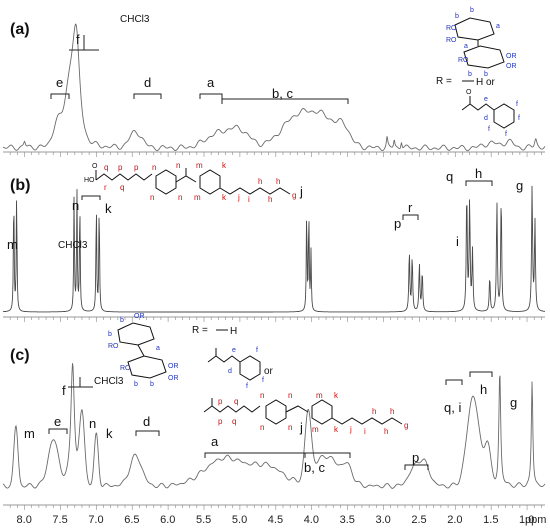 The image size is (550, 532). Describe the element at coordinates (282, 93) in the screenshot. I see `panel-a-peak-bc: b, c` at that location.